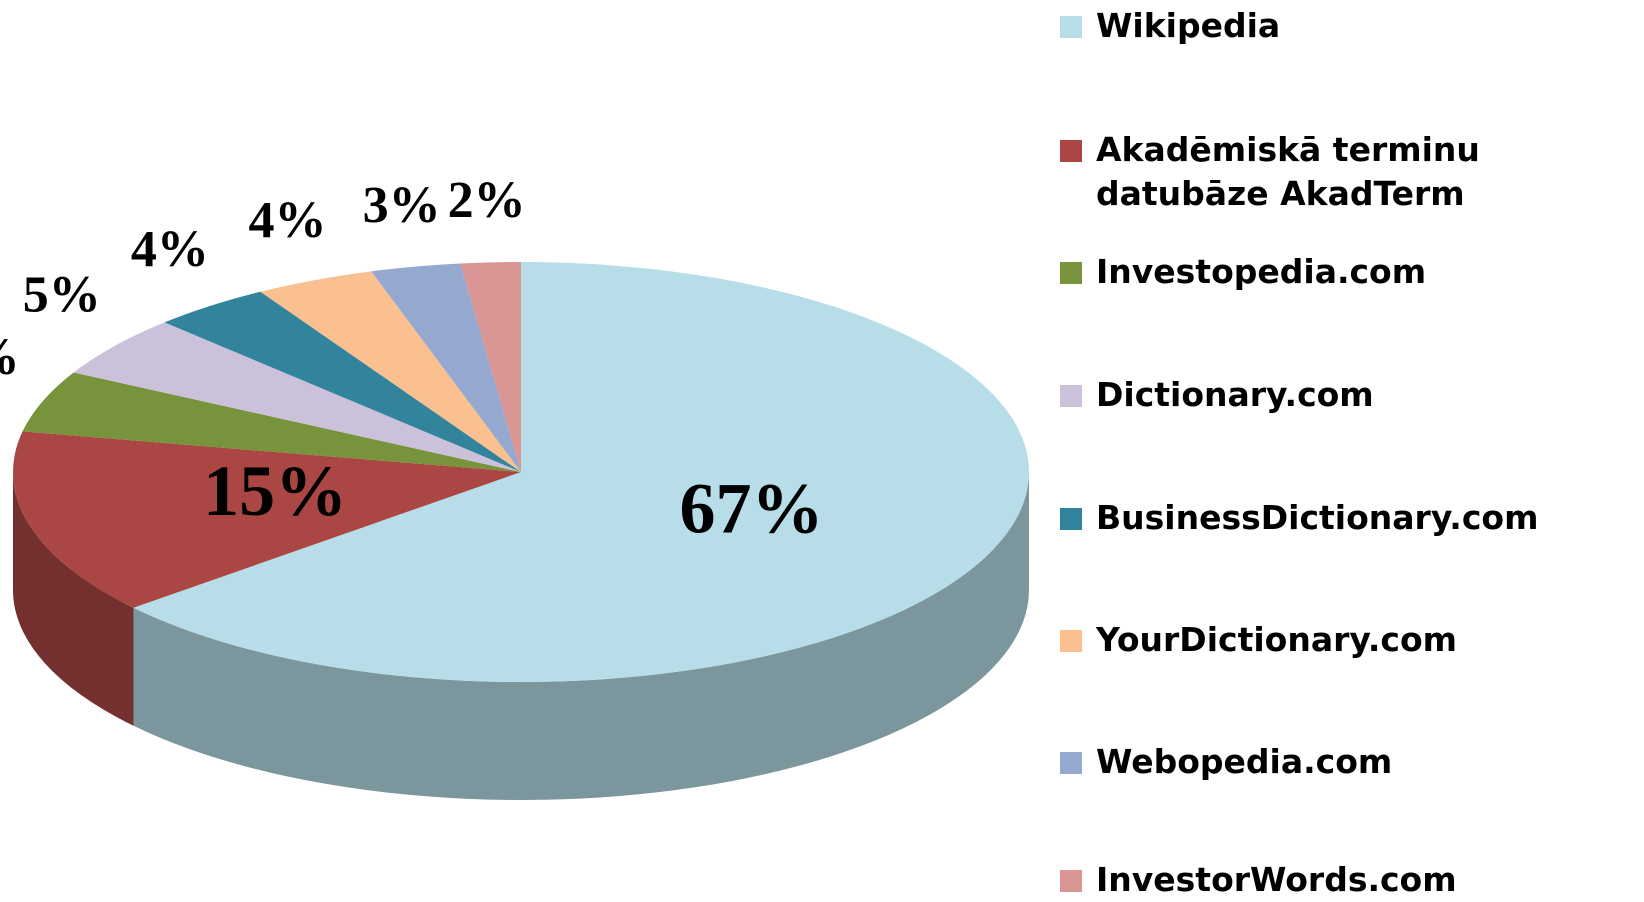 The width and height of the screenshot is (1644, 902). I want to click on legend-label: BusinessDictionary.com, so click(1317, 517).